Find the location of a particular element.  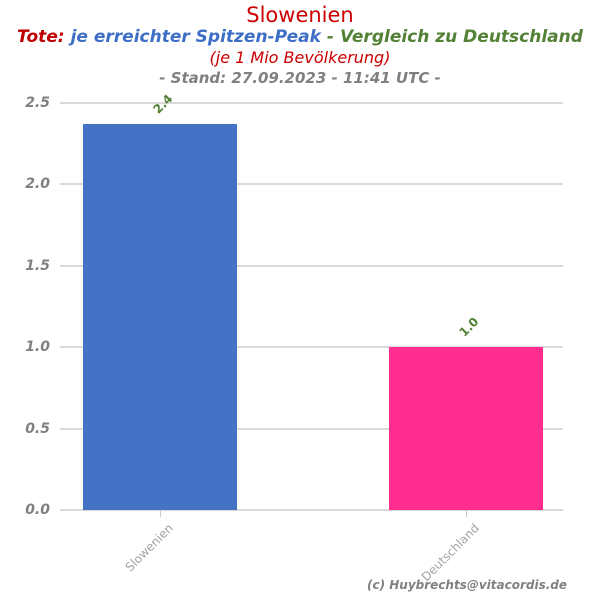

subtitle-part-compare: Vergleich zu Deutschland is located at coordinates (461, 37).